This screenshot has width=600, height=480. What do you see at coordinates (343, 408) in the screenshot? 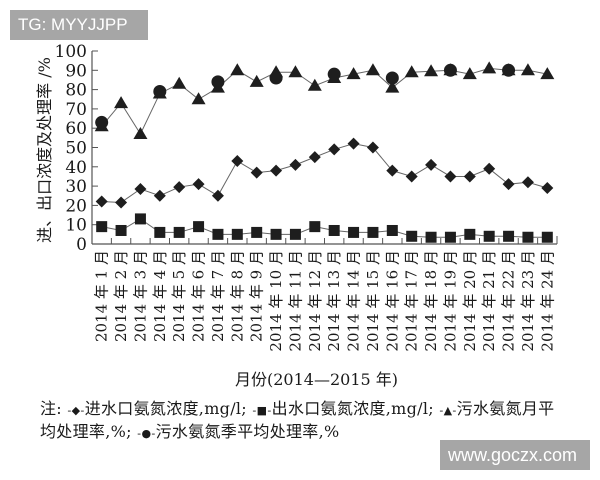
I see `legend-item-outlet: -■-出水口氨氮浓度,mg/l;` at bounding box center [343, 408].